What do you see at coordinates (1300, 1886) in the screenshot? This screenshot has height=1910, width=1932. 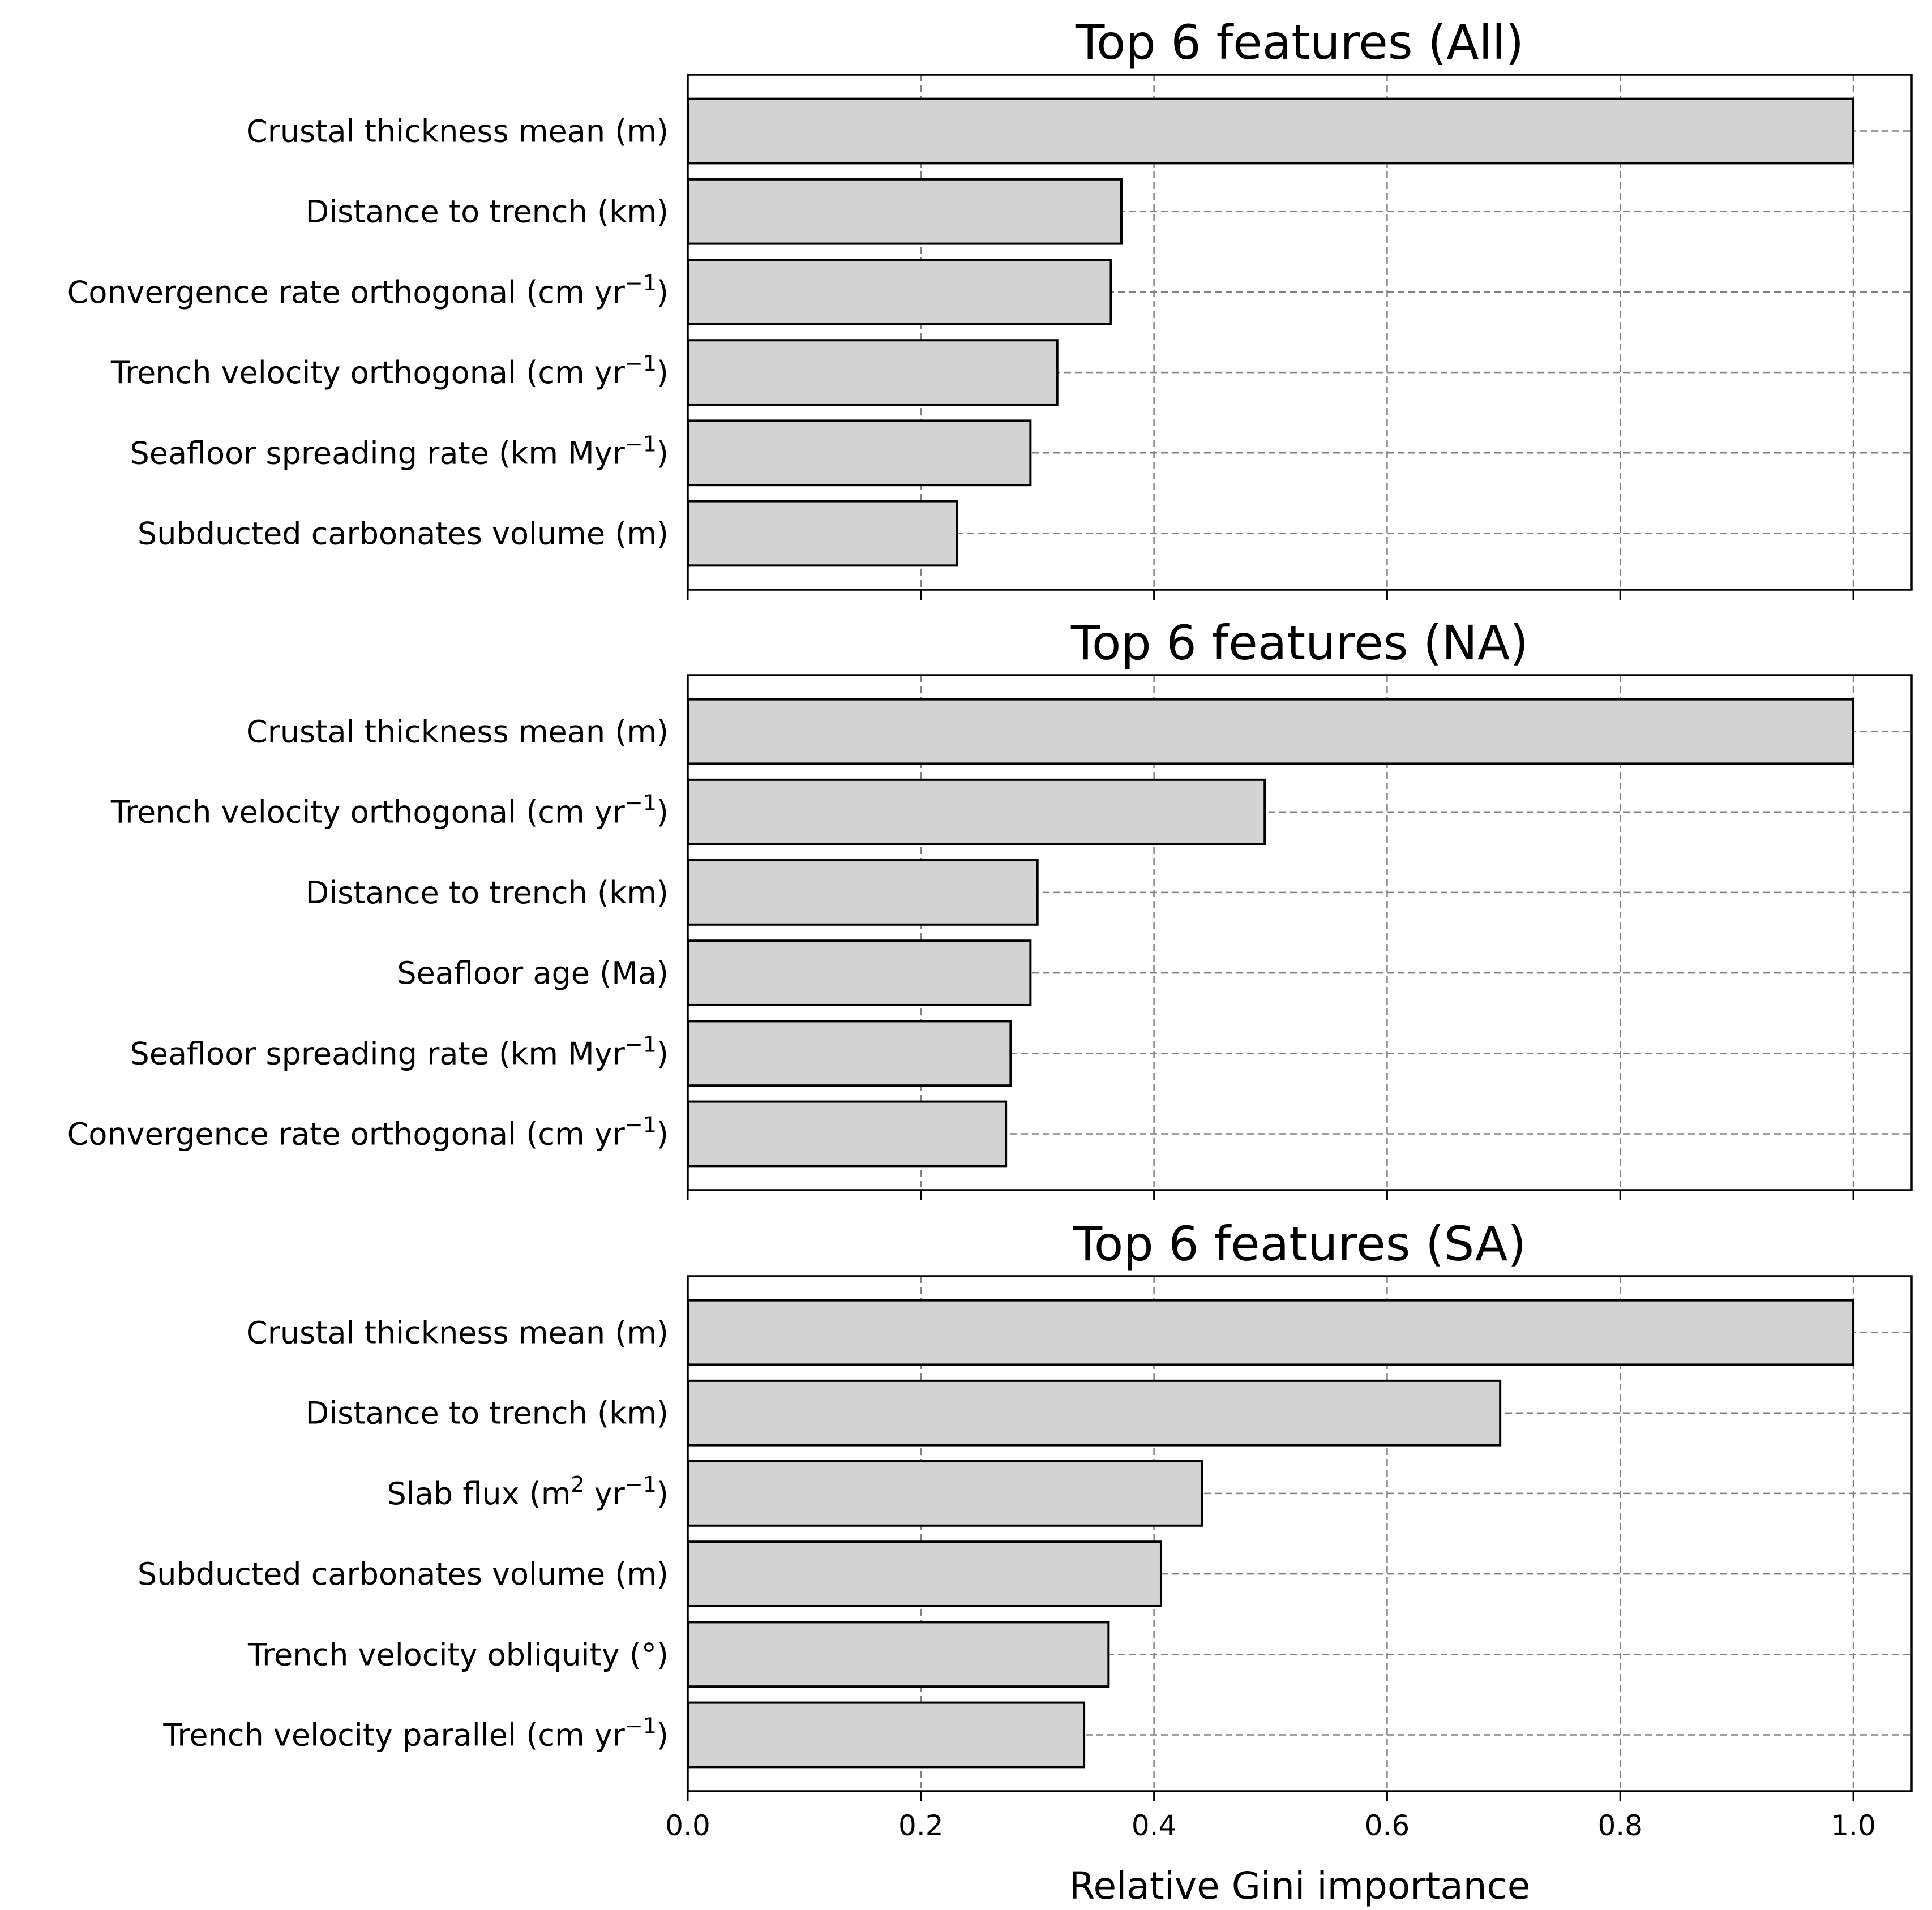 I see `x-axis-label: Relative Gini importance` at bounding box center [1300, 1886].